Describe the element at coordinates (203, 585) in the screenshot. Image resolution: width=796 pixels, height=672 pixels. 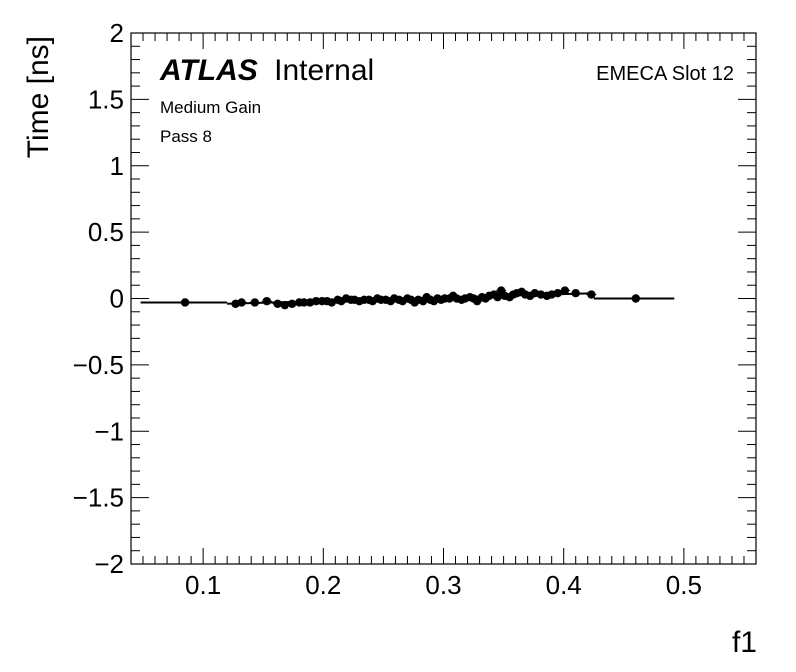
I see `x-tick-label: 0.1` at that location.